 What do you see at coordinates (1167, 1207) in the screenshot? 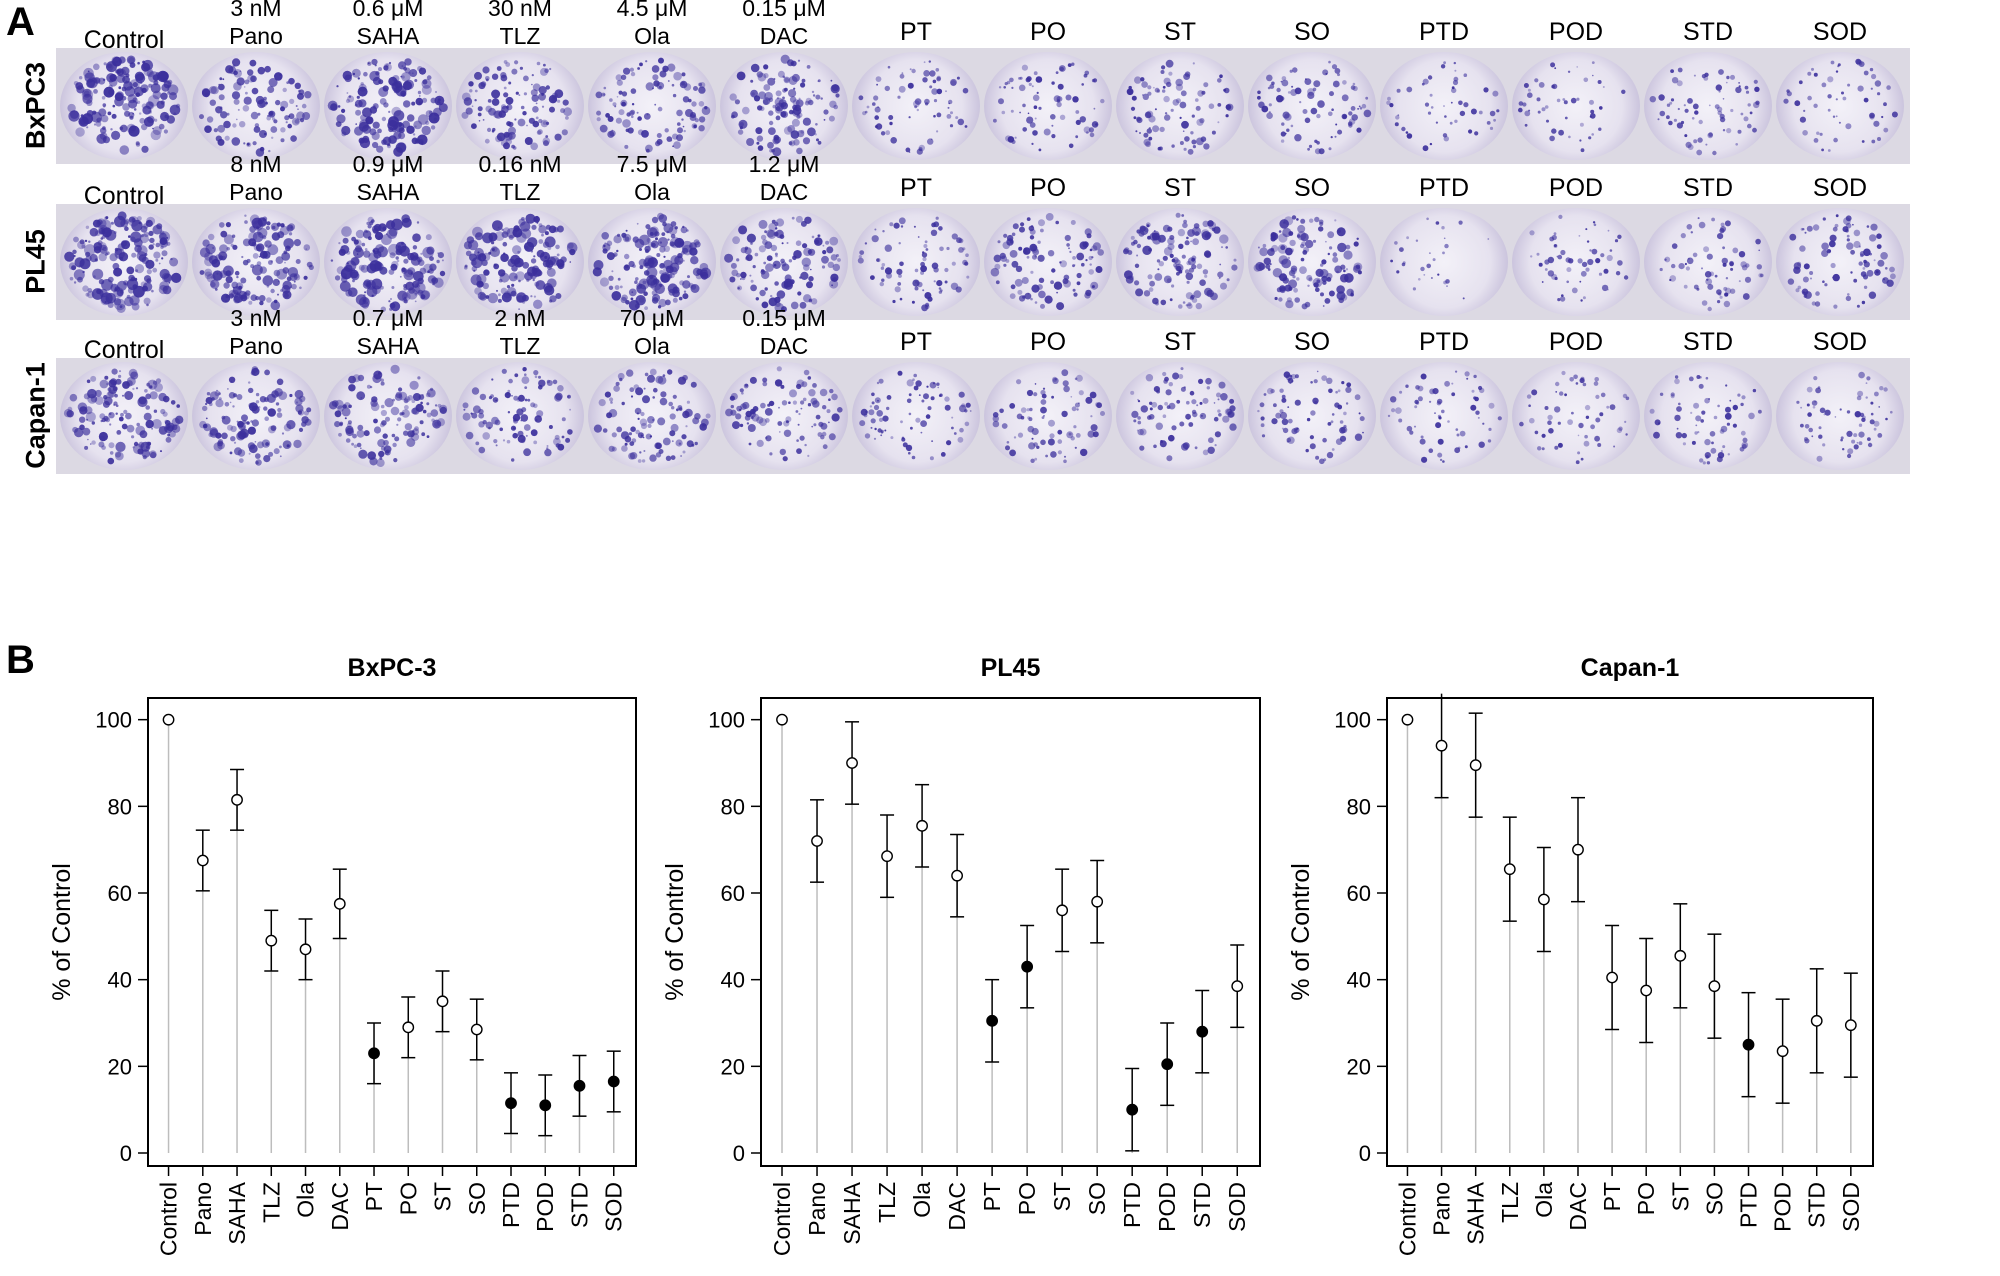
I see `x-tick-label: POD` at bounding box center [1167, 1207].